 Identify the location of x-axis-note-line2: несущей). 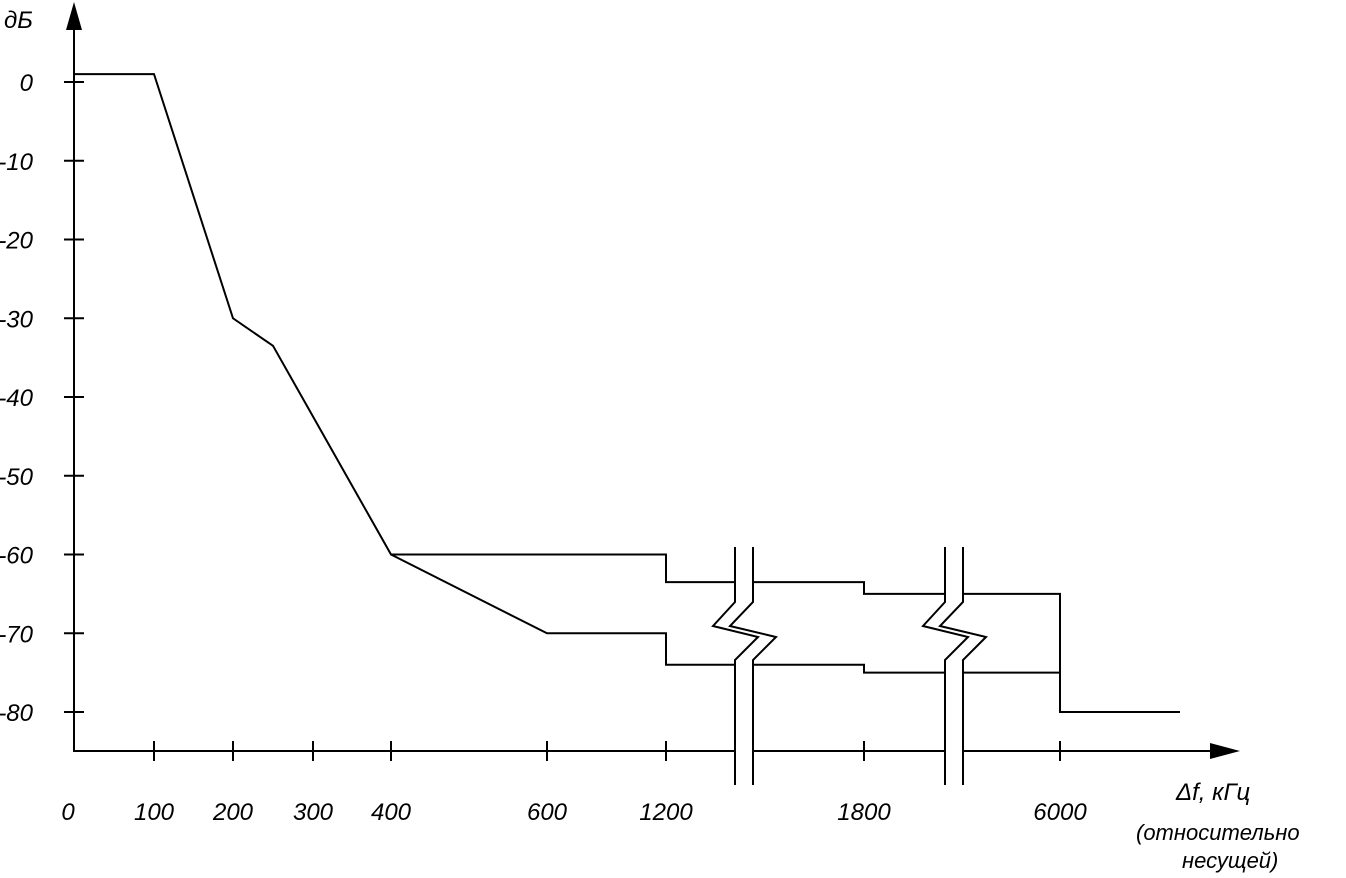
(1230, 860).